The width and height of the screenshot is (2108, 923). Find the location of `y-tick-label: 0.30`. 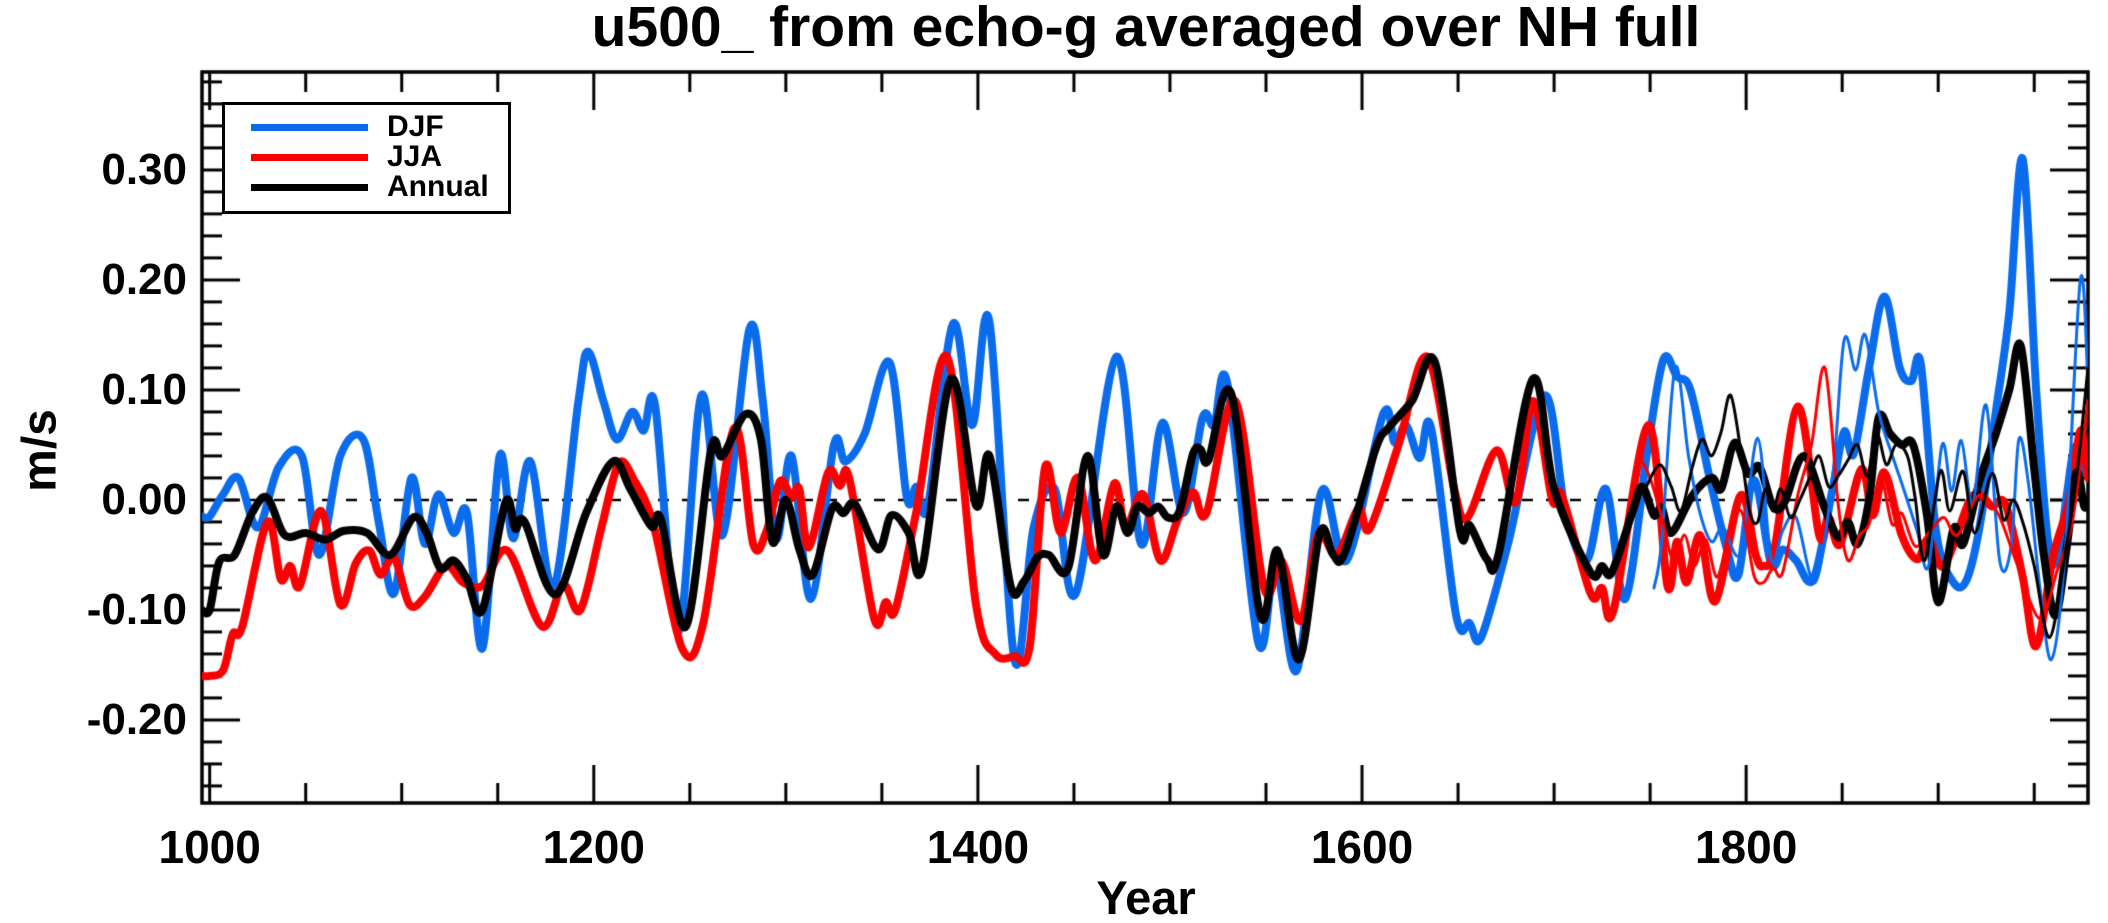

y-tick-label: 0.30 is located at coordinates (144, 169).